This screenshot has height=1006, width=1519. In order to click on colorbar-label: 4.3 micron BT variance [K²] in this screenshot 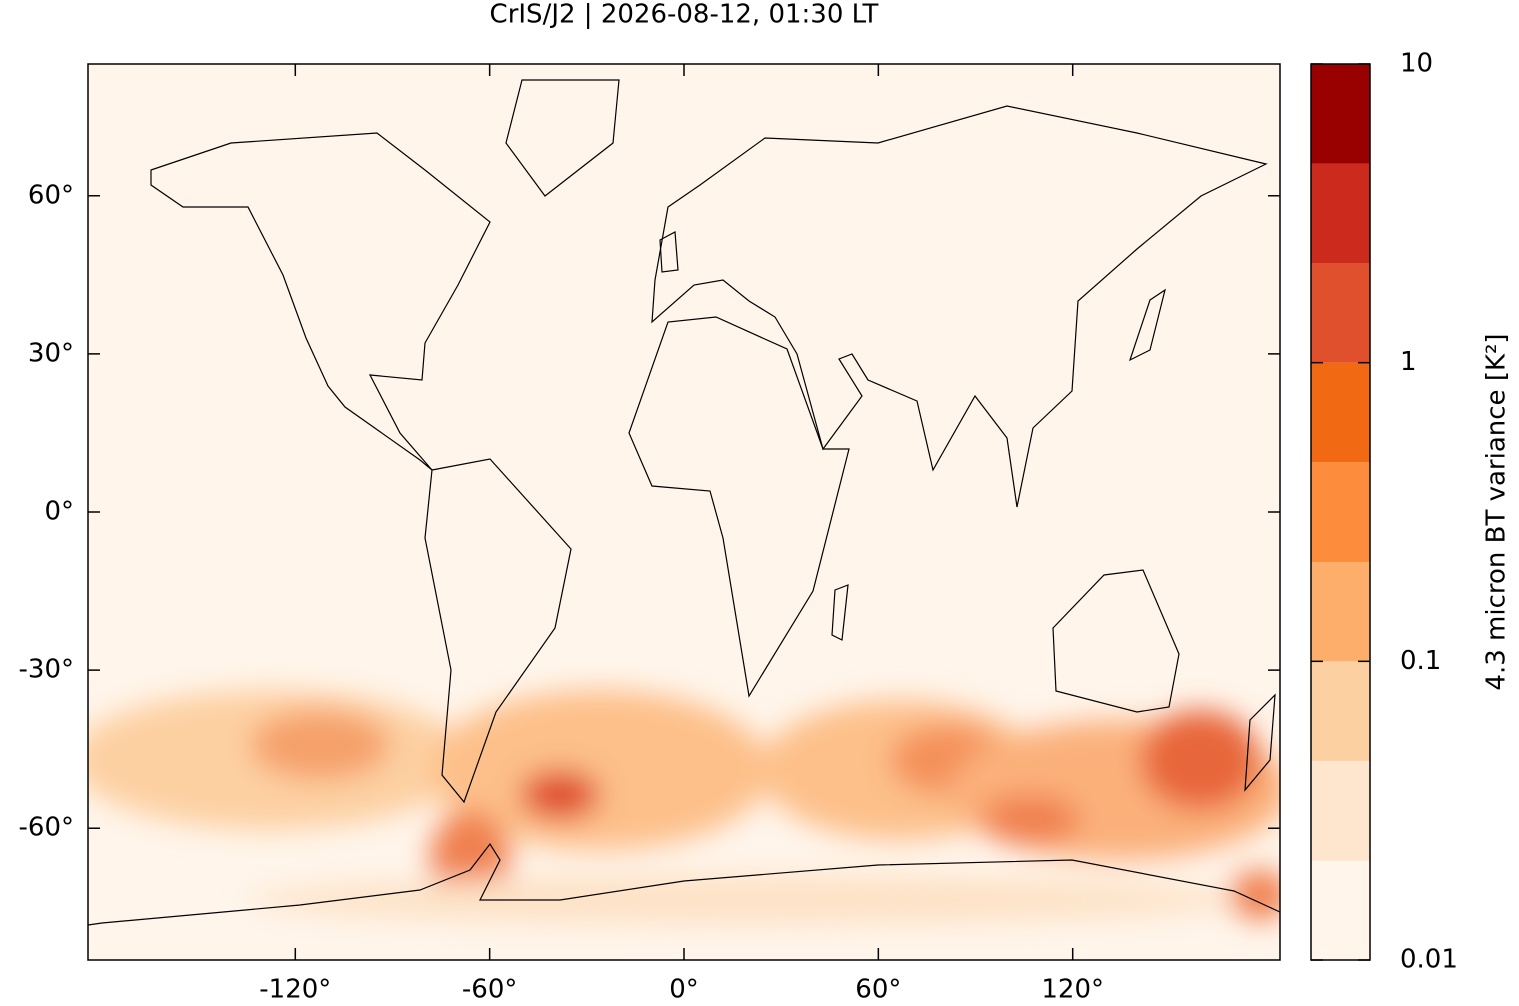, I will do `click(1497, 511)`.